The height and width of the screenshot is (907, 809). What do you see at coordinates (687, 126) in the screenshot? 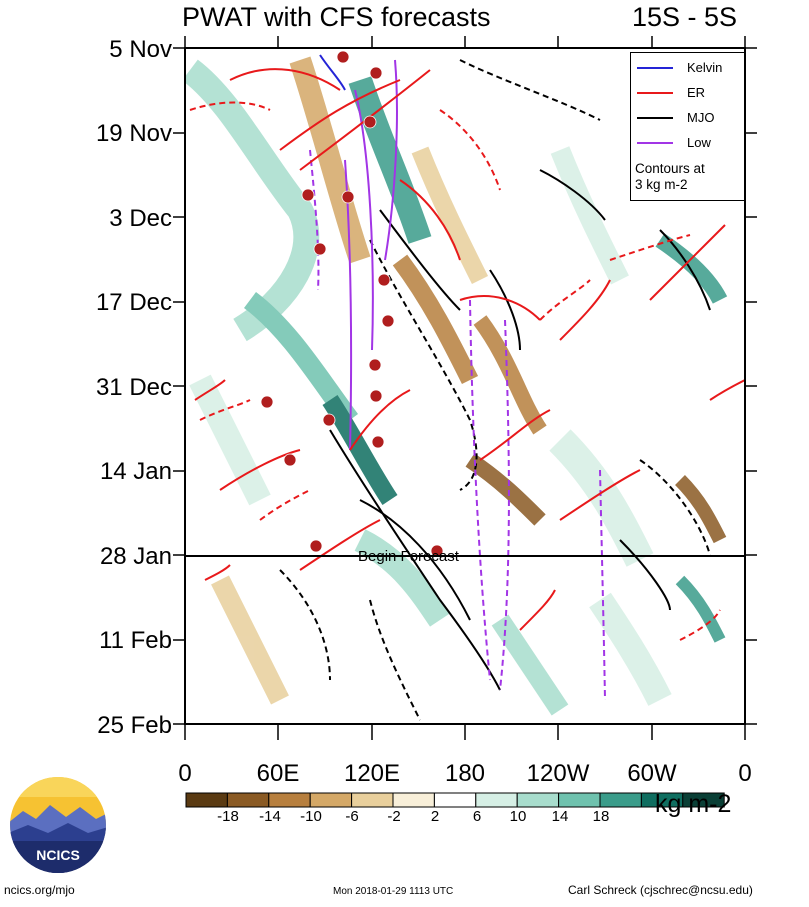
I see `legend: Kelvin ER MJO Low Contours at 3 kg m-2` at bounding box center [687, 126].